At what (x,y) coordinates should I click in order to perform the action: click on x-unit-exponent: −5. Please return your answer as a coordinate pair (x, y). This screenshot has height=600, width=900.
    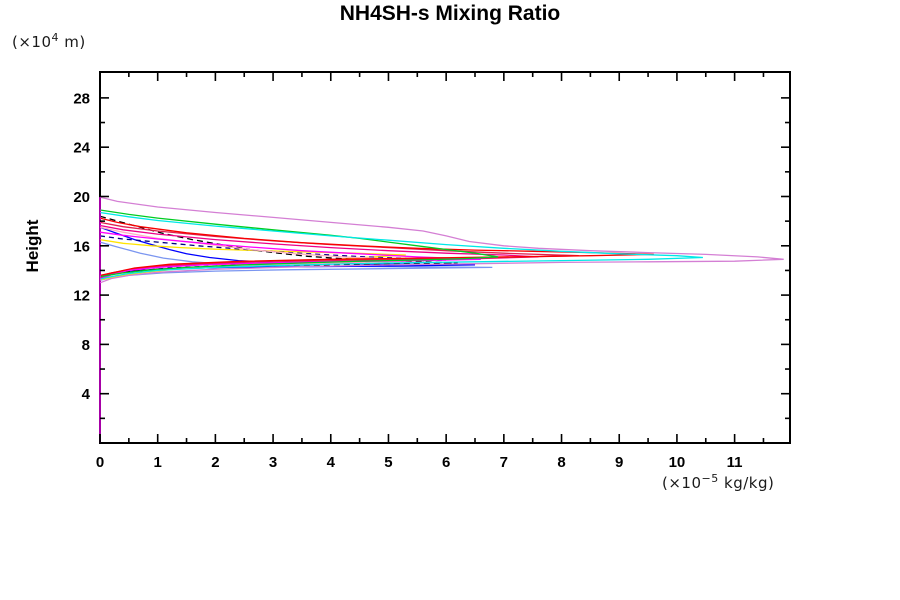
    Looking at the image, I should click on (710, 478).